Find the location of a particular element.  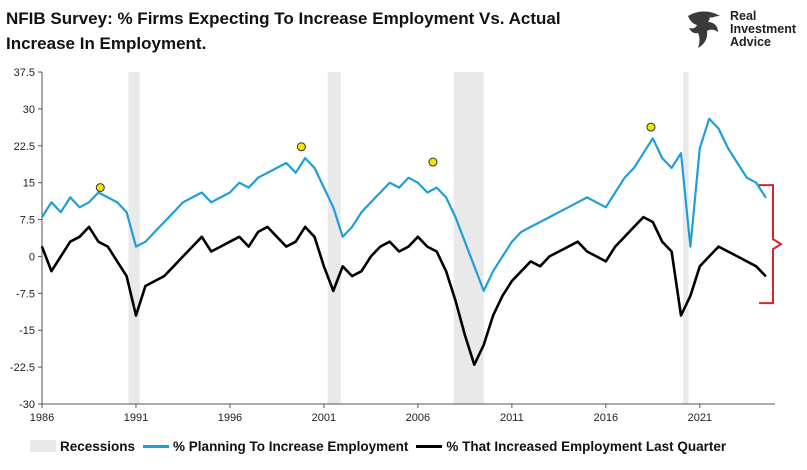

y-tick-label-4: 7.5 is located at coordinates (27, 221).